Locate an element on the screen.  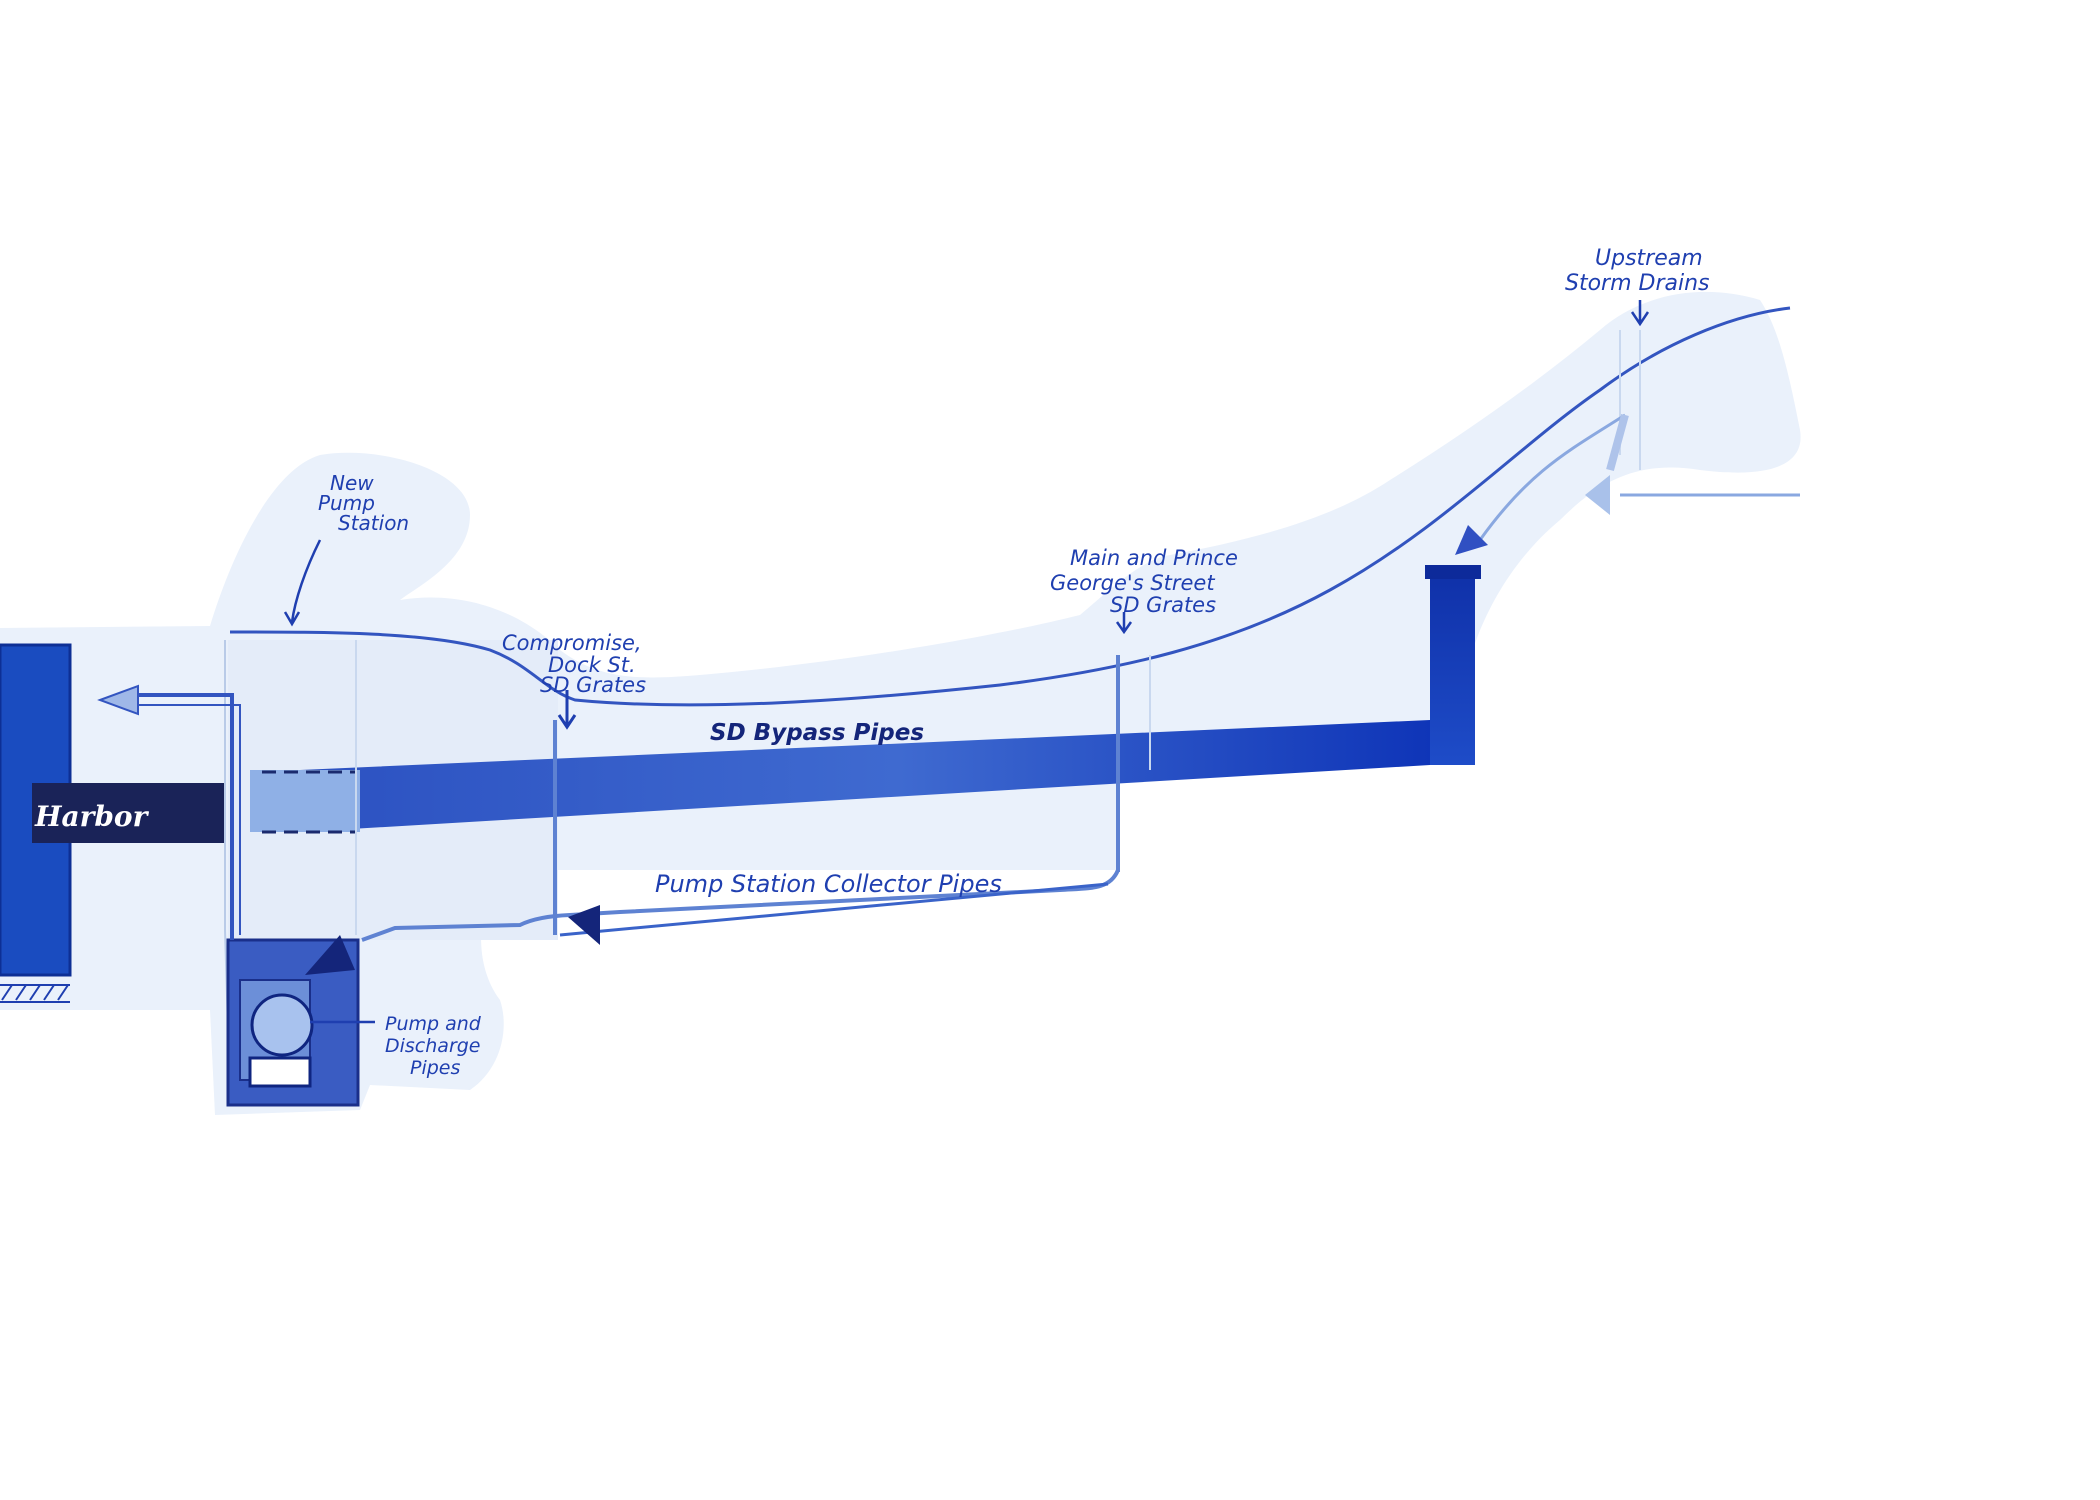
svg-text: Pump and is located at coordinates (433, 1024).